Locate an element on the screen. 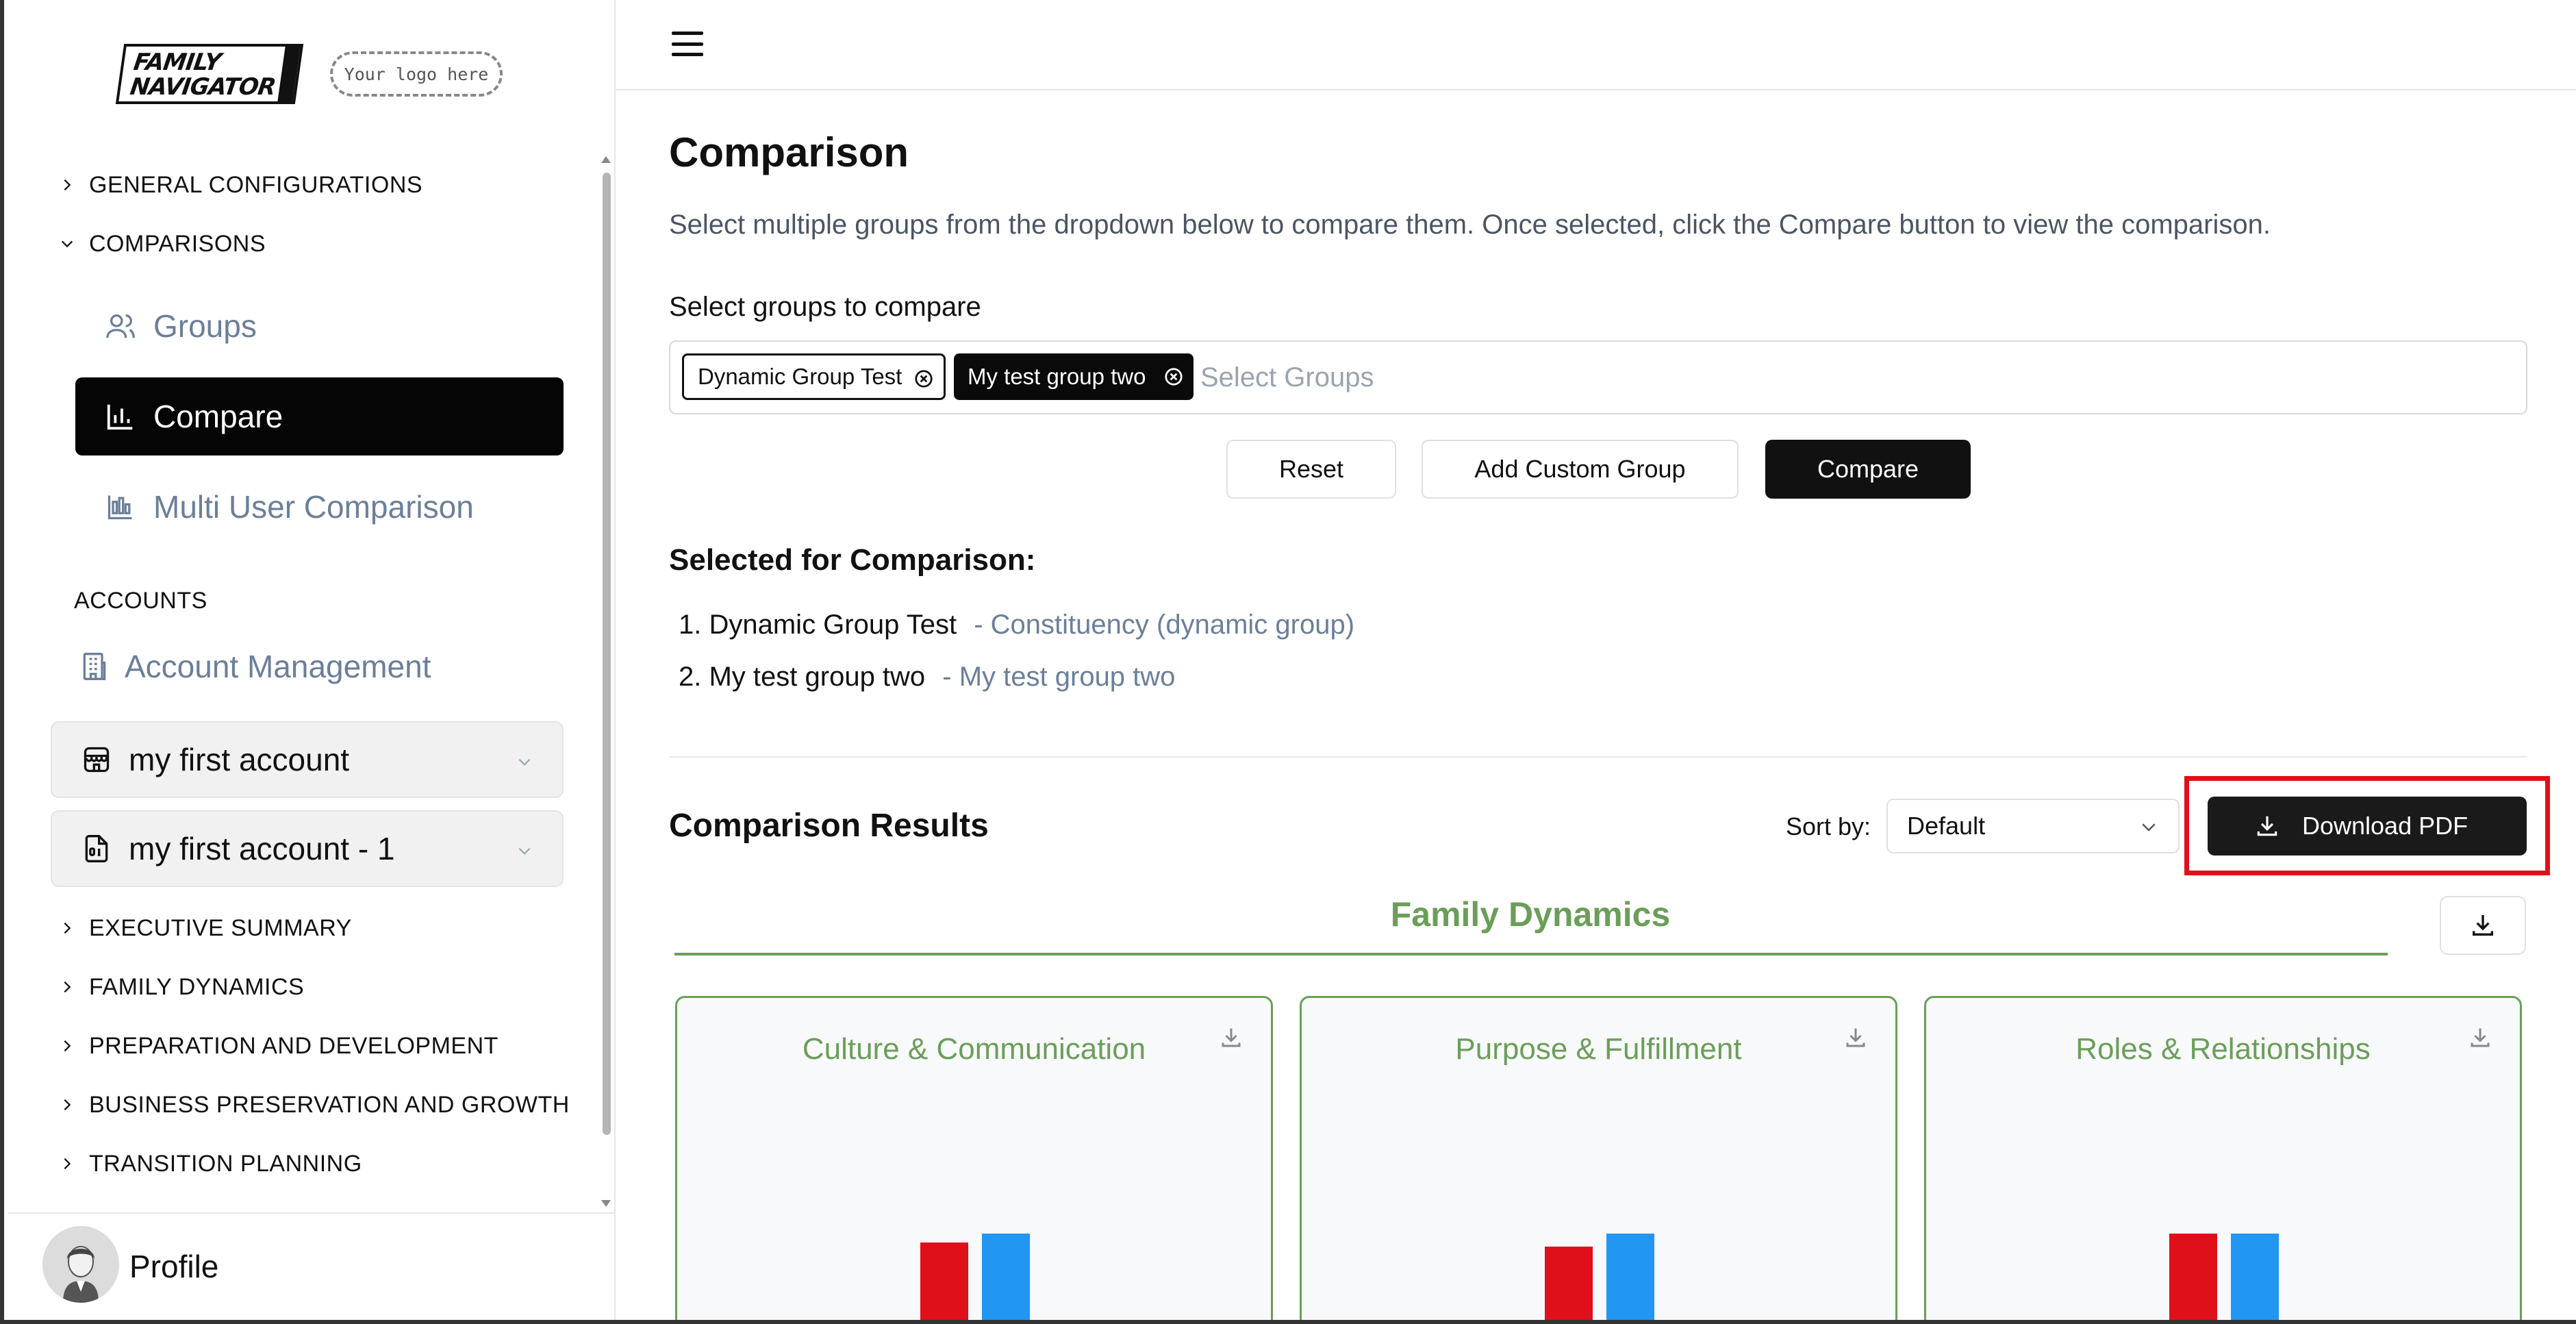  download-pdf-label: Download PDF is located at coordinates (2385, 826).